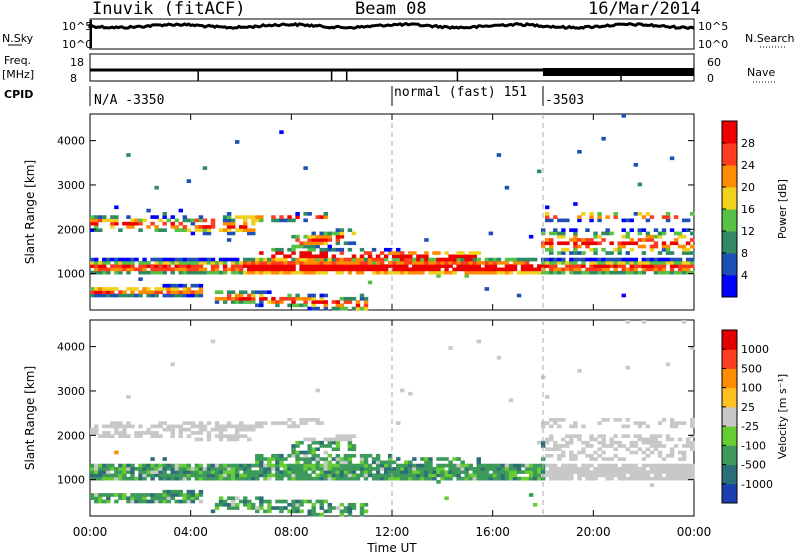  What do you see at coordinates (18, 74) in the screenshot?
I see `freq-unit: [MHz]` at bounding box center [18, 74].